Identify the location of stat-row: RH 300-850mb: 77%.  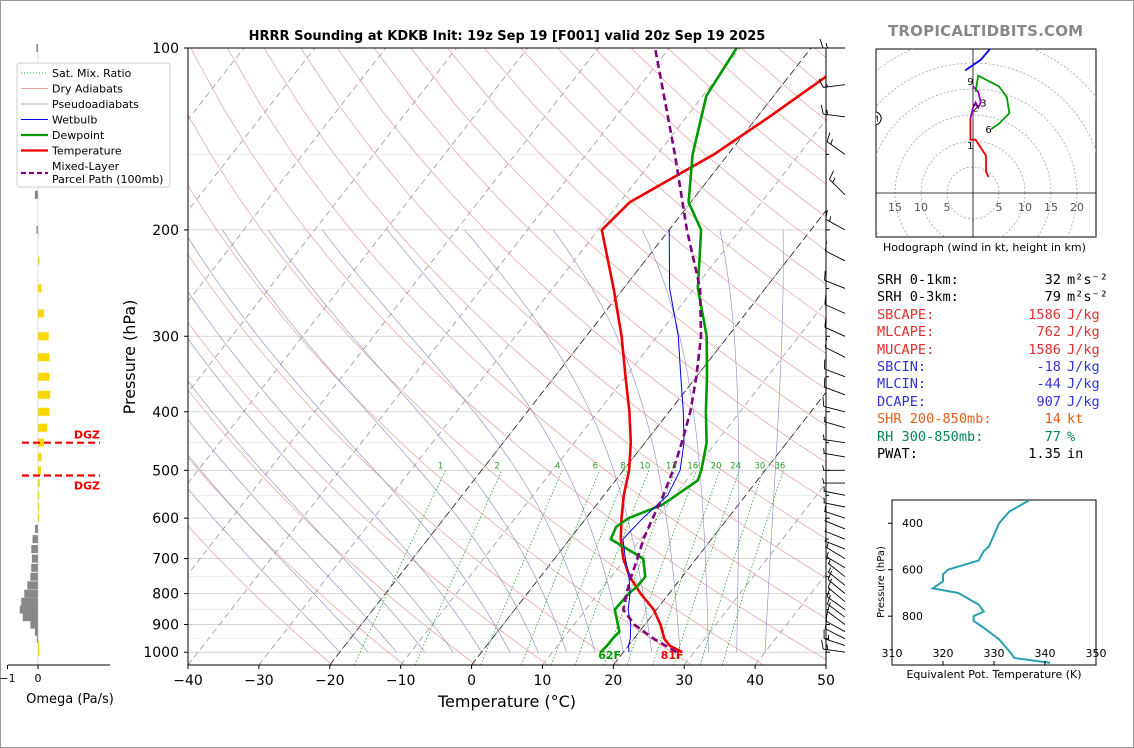
(992, 437).